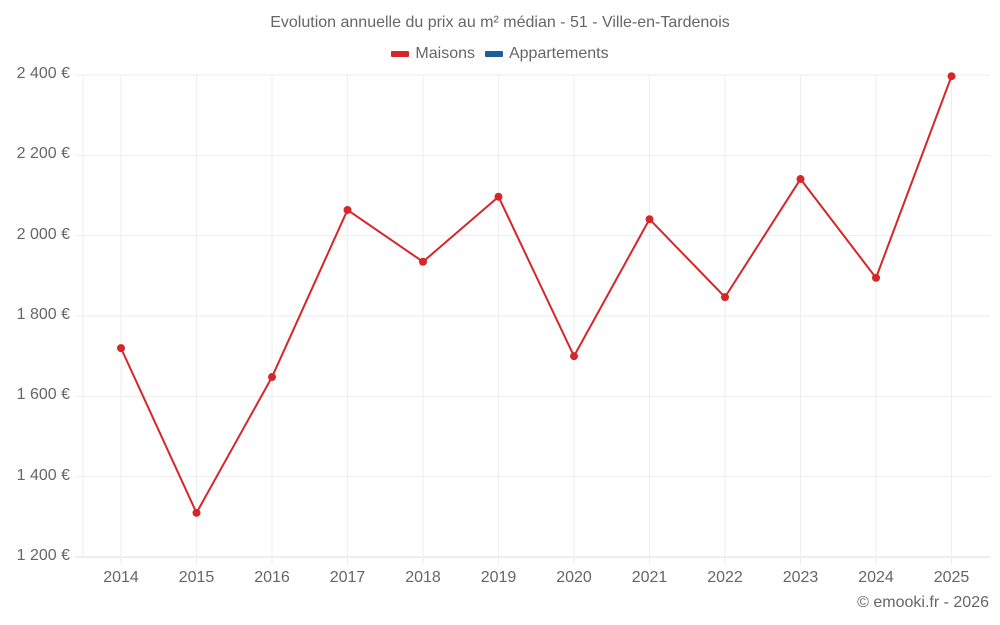 This screenshot has height=625, width=1000. Describe the element at coordinates (400, 54) in the screenshot. I see `legend-swatch-maisons` at that location.